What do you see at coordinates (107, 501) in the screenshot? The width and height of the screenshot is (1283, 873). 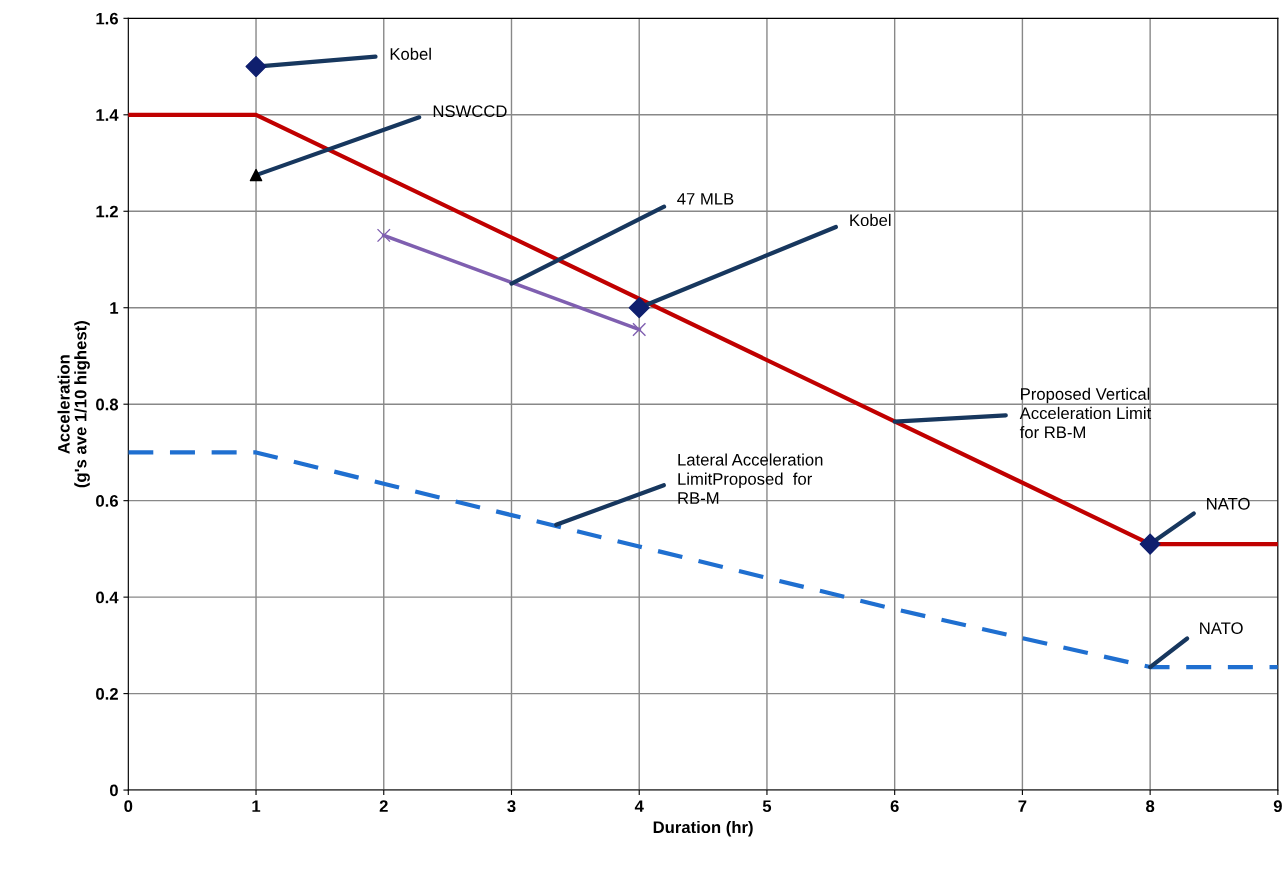 I see `y-tick-label: 0.6` at bounding box center [107, 501].